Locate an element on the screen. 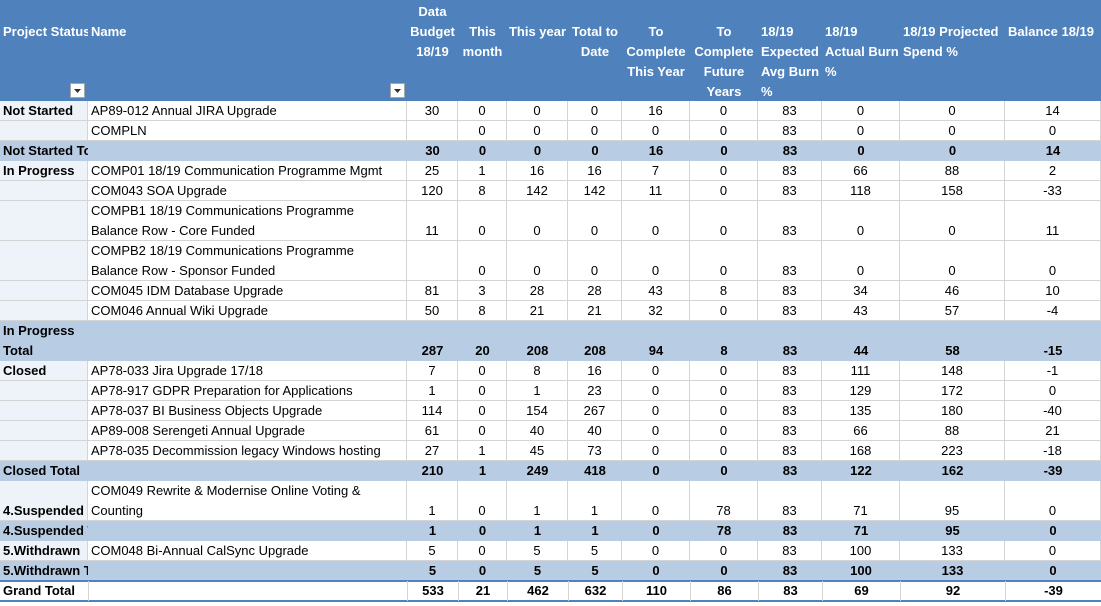 The width and height of the screenshot is (1101, 606). cell-text: 11 is located at coordinates (655, 190).